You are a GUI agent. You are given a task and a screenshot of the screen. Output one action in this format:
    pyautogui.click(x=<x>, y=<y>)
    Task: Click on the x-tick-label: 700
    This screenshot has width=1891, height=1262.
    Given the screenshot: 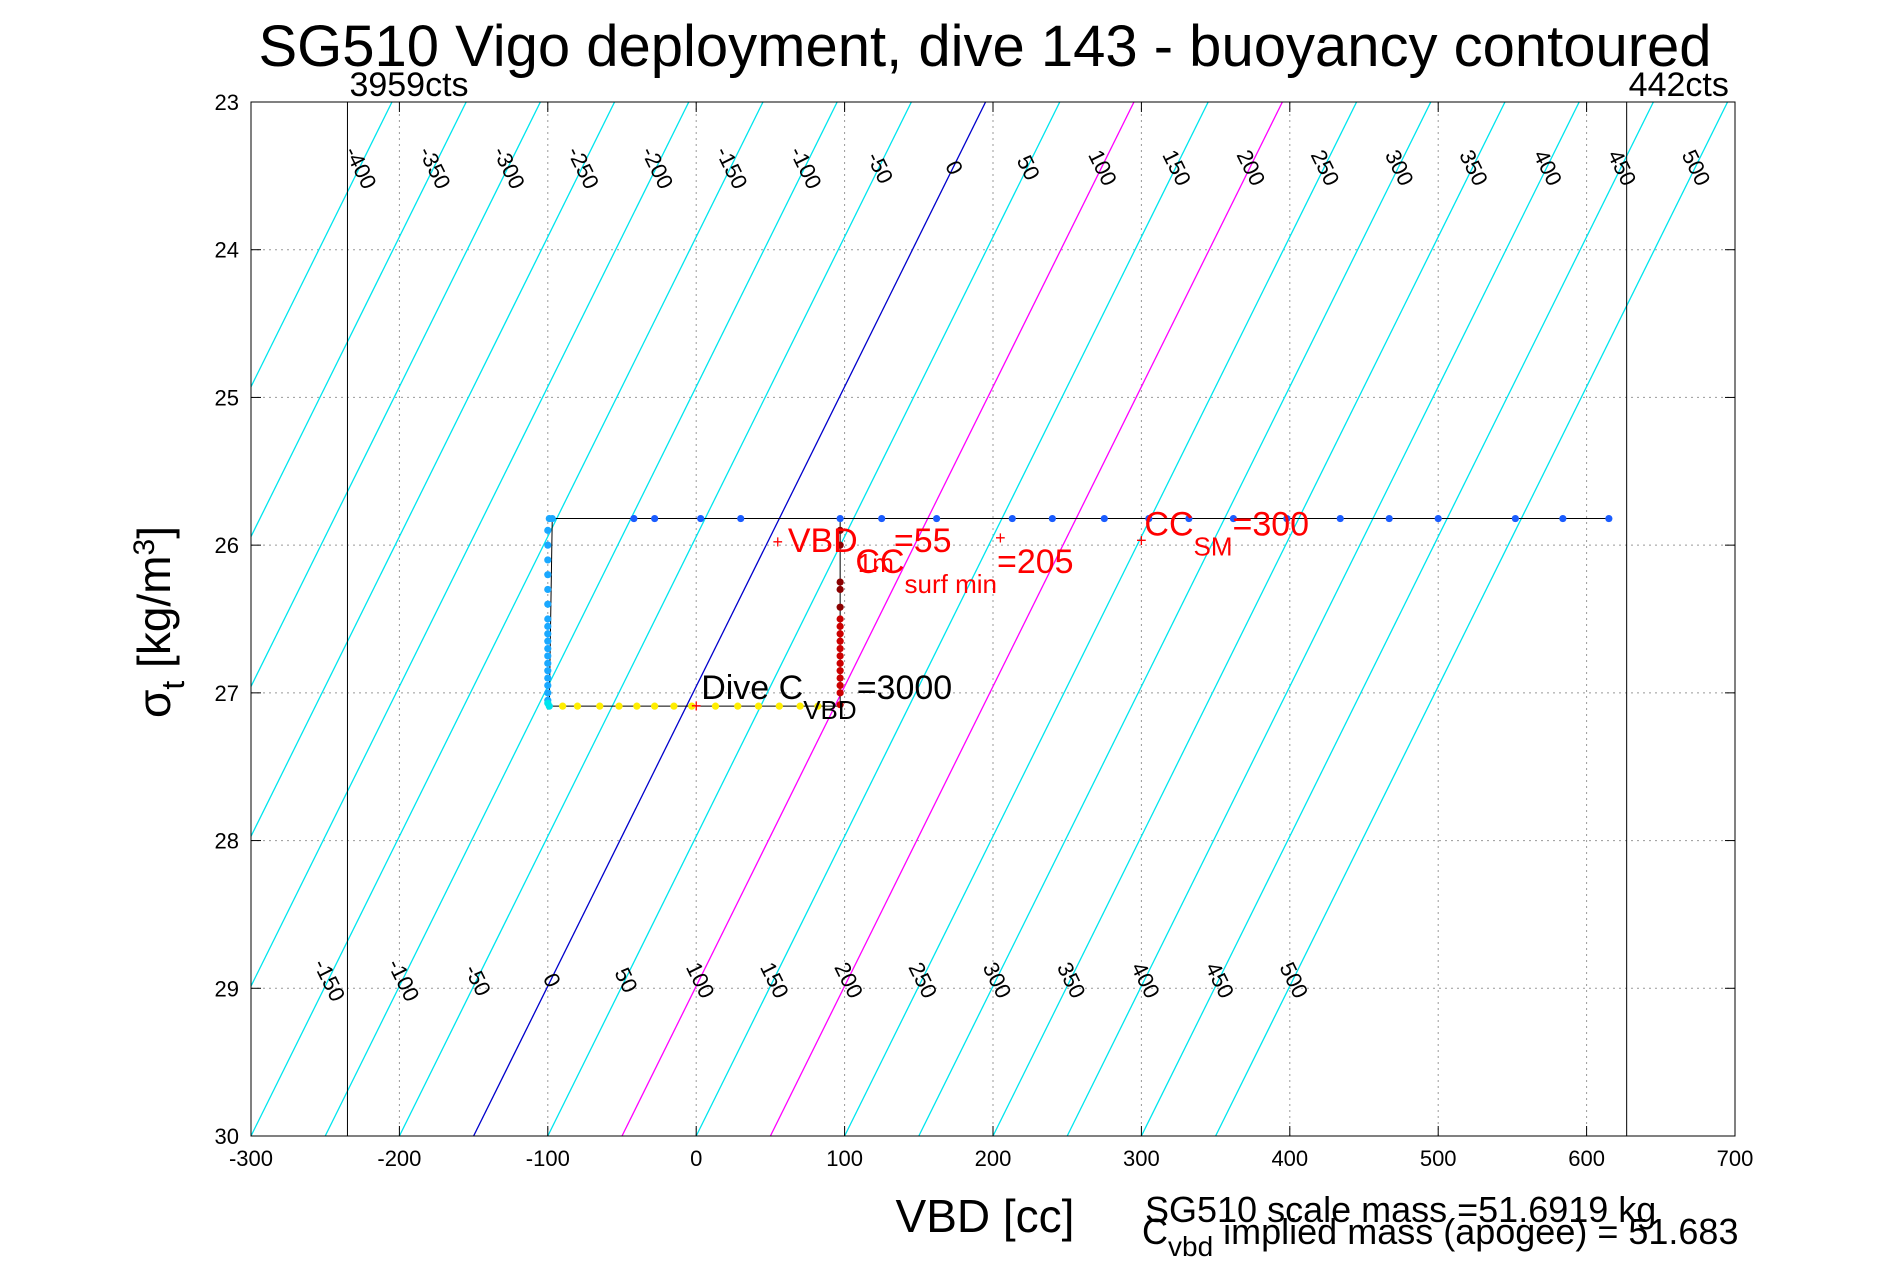 What is the action you would take?
    pyautogui.click(x=1735, y=1158)
    